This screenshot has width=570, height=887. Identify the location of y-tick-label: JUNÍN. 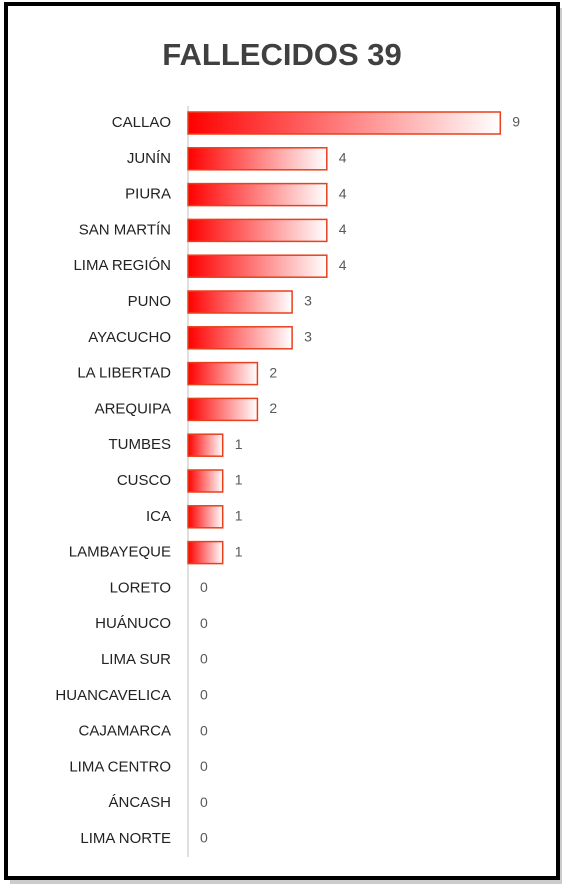
(149, 158).